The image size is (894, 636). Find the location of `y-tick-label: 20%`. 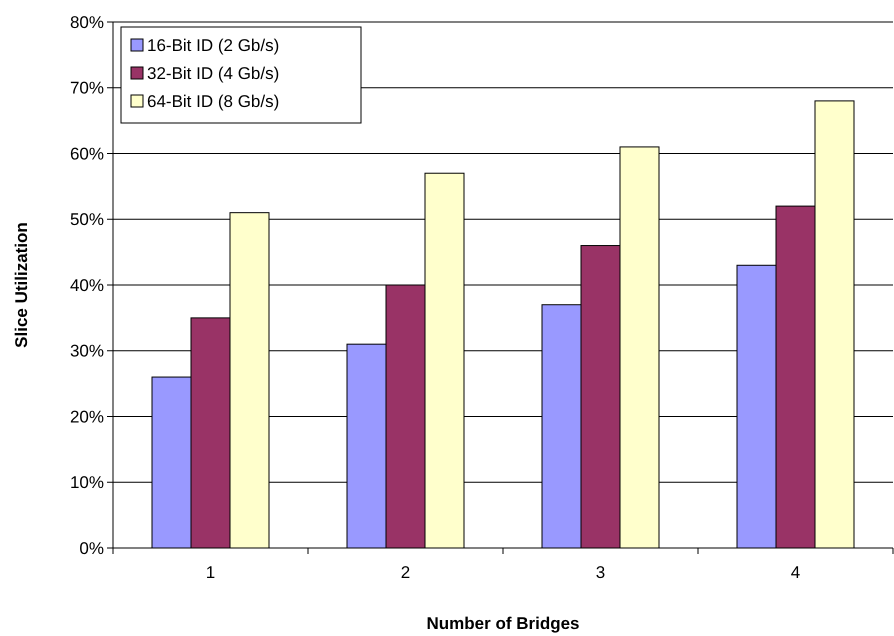

y-tick-label: 20% is located at coordinates (87, 416).